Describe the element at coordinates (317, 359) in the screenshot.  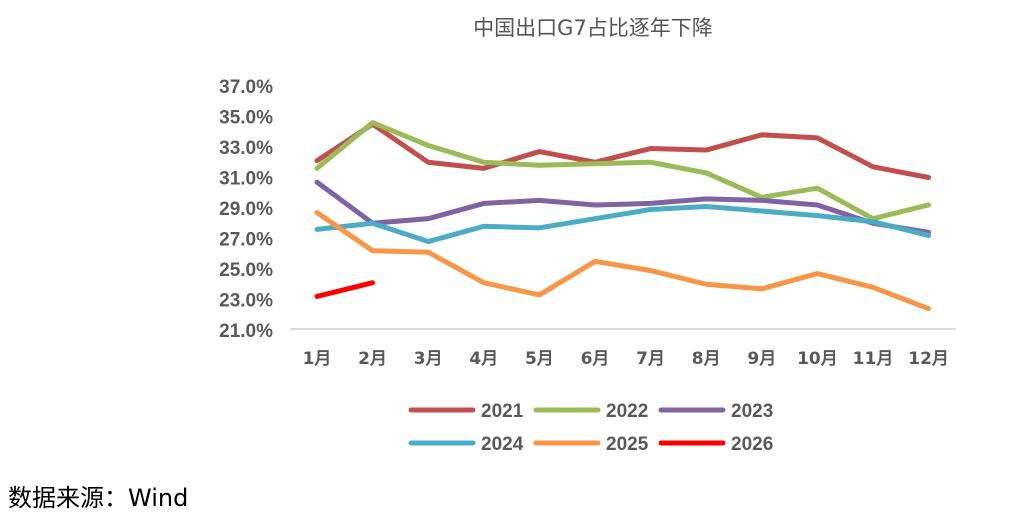
I see `x-tick-label: 1月` at that location.